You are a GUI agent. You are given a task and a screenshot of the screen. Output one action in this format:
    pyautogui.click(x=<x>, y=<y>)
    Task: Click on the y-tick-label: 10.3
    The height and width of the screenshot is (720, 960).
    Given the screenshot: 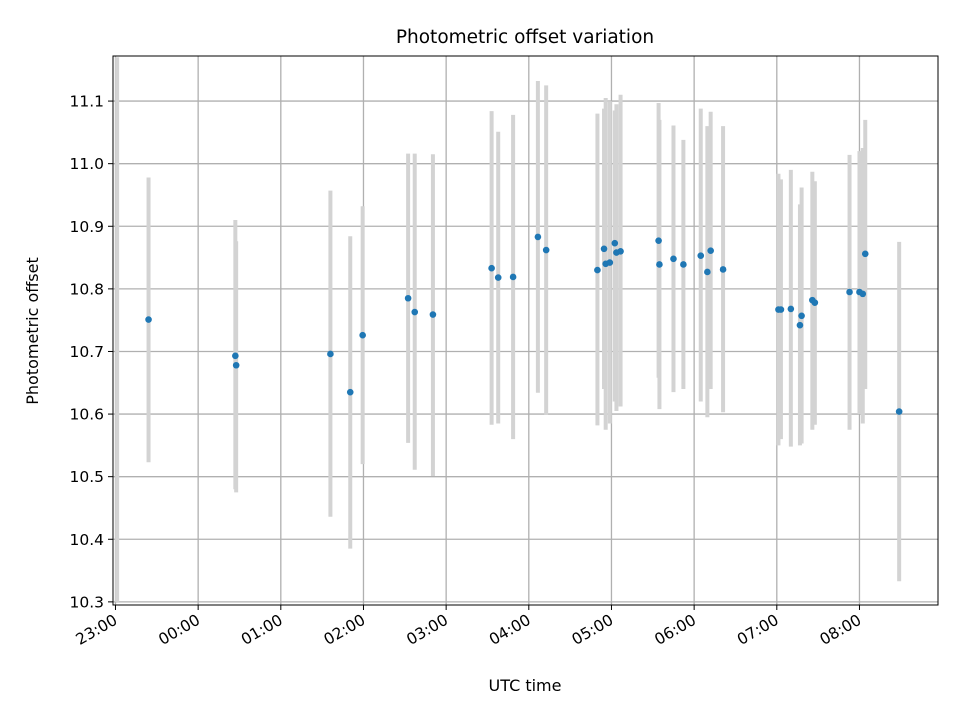 What is the action you would take?
    pyautogui.click(x=86, y=602)
    